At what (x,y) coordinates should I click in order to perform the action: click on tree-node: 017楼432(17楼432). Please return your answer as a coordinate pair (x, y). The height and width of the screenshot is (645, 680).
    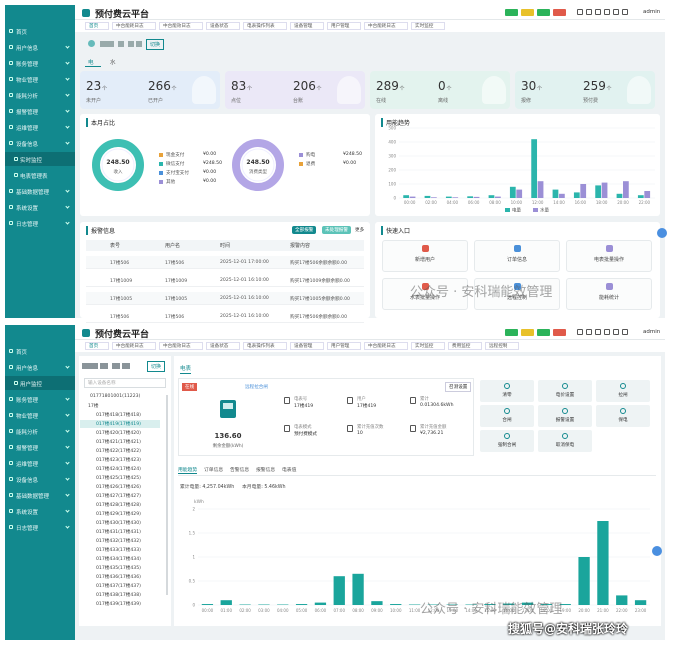
    Looking at the image, I should click on (118, 541).